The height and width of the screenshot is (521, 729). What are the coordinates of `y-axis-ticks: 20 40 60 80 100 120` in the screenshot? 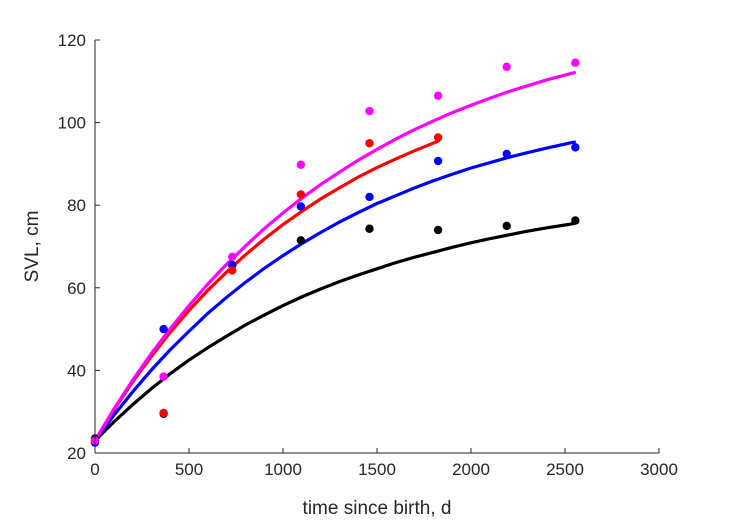 It's located at (79, 247).